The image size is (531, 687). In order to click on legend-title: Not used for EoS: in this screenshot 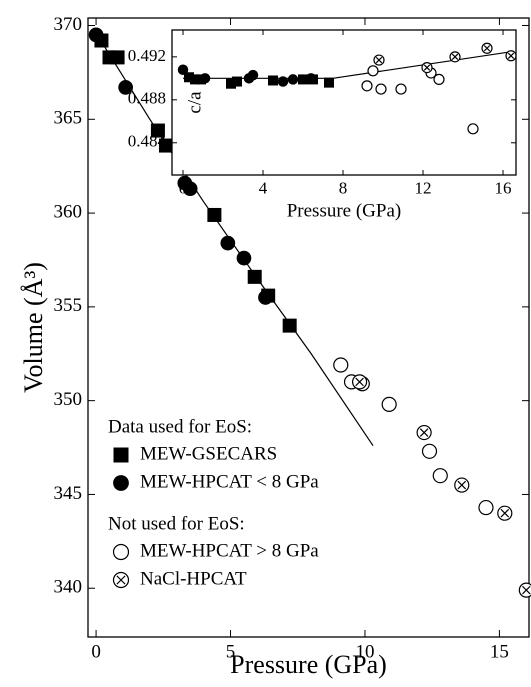, I will do `click(176, 523)`.